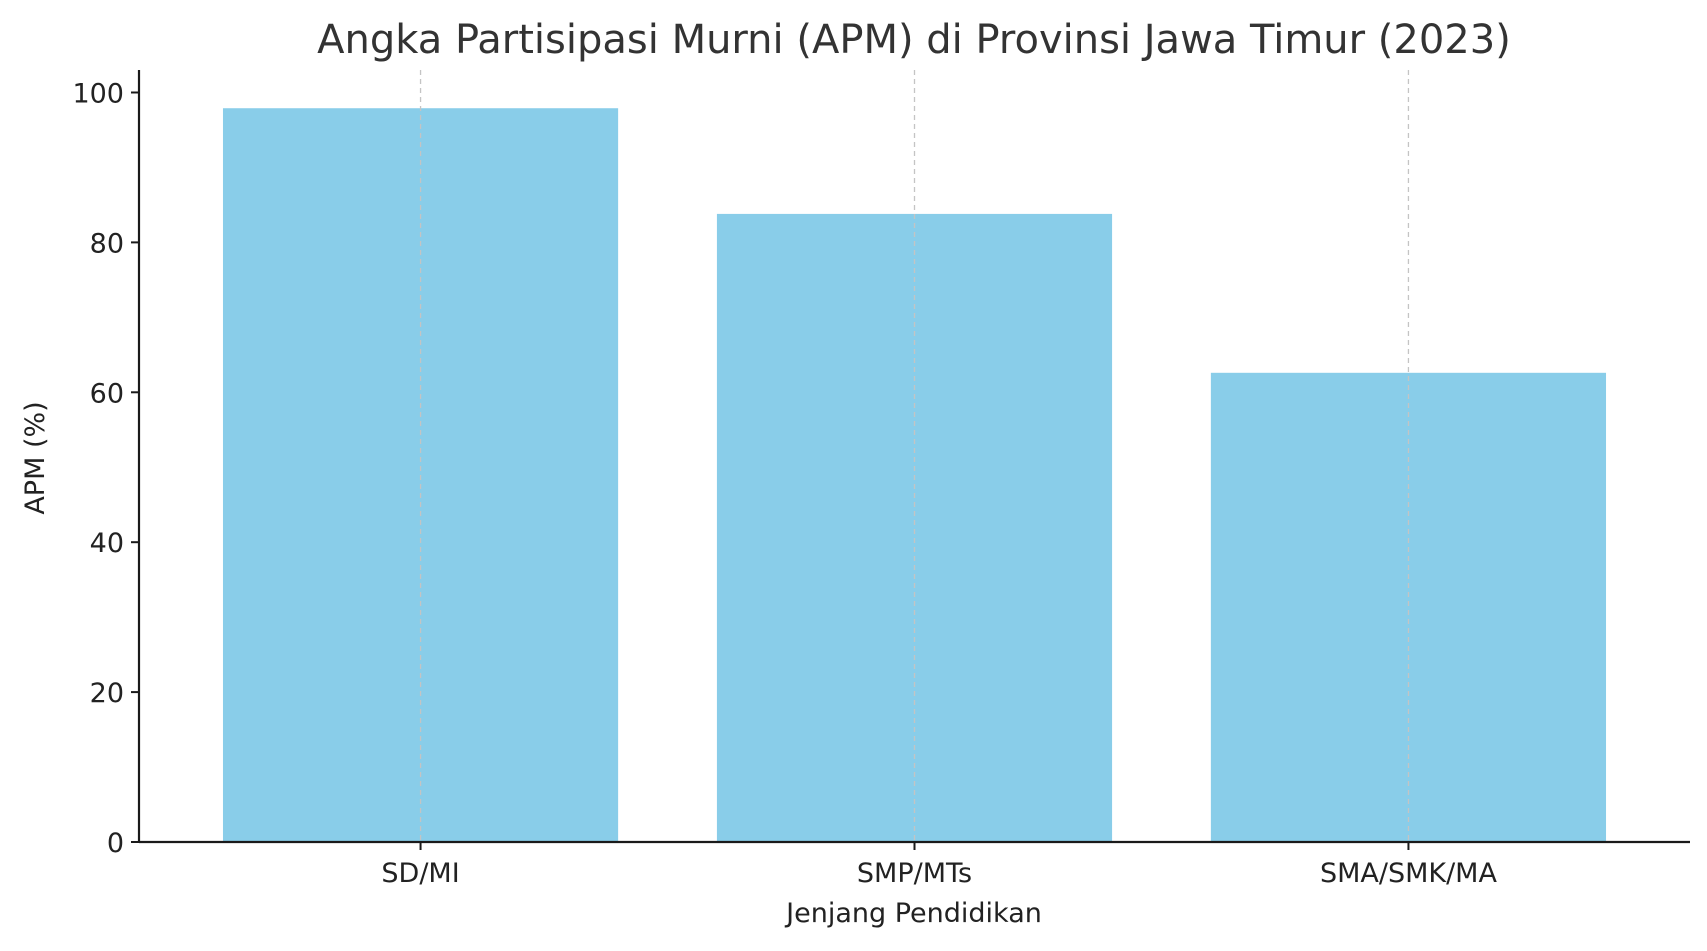  What do you see at coordinates (107, 393) in the screenshot?
I see `y-tick-label: 60` at bounding box center [107, 393].